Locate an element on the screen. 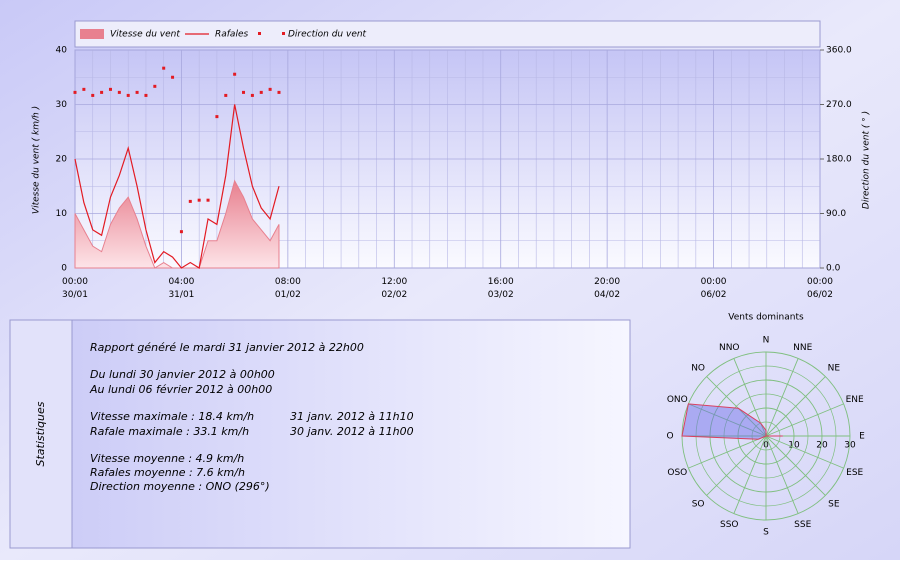 This screenshot has width=900, height=564. radar-tick-label: 20 is located at coordinates (822, 446).